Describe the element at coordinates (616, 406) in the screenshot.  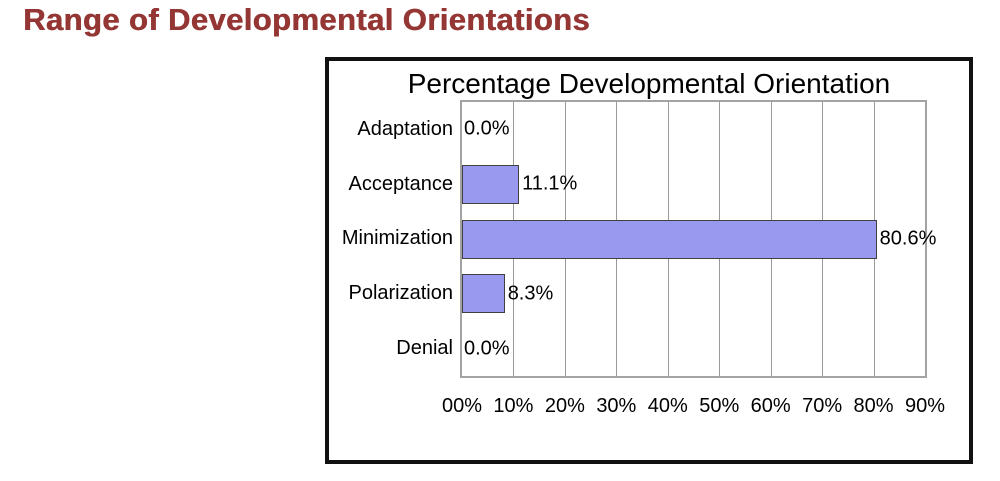
I see `x-tick-label: 30%` at that location.